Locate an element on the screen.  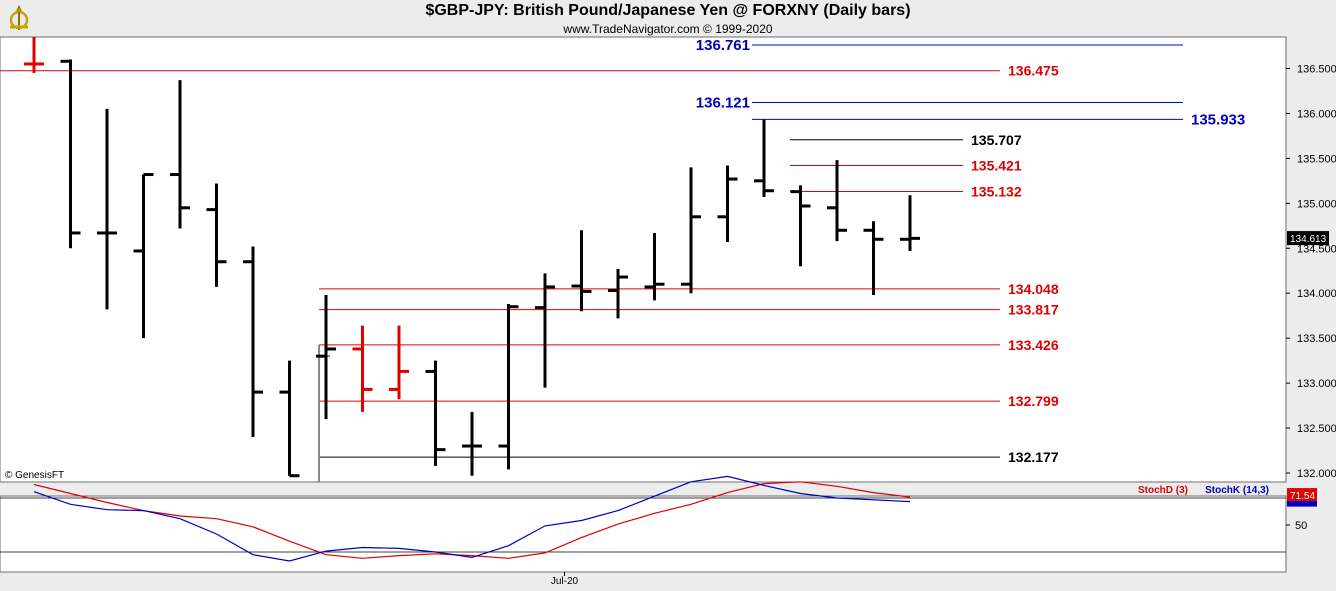
y-tick-label: 135.000 is located at coordinates (1316, 204).